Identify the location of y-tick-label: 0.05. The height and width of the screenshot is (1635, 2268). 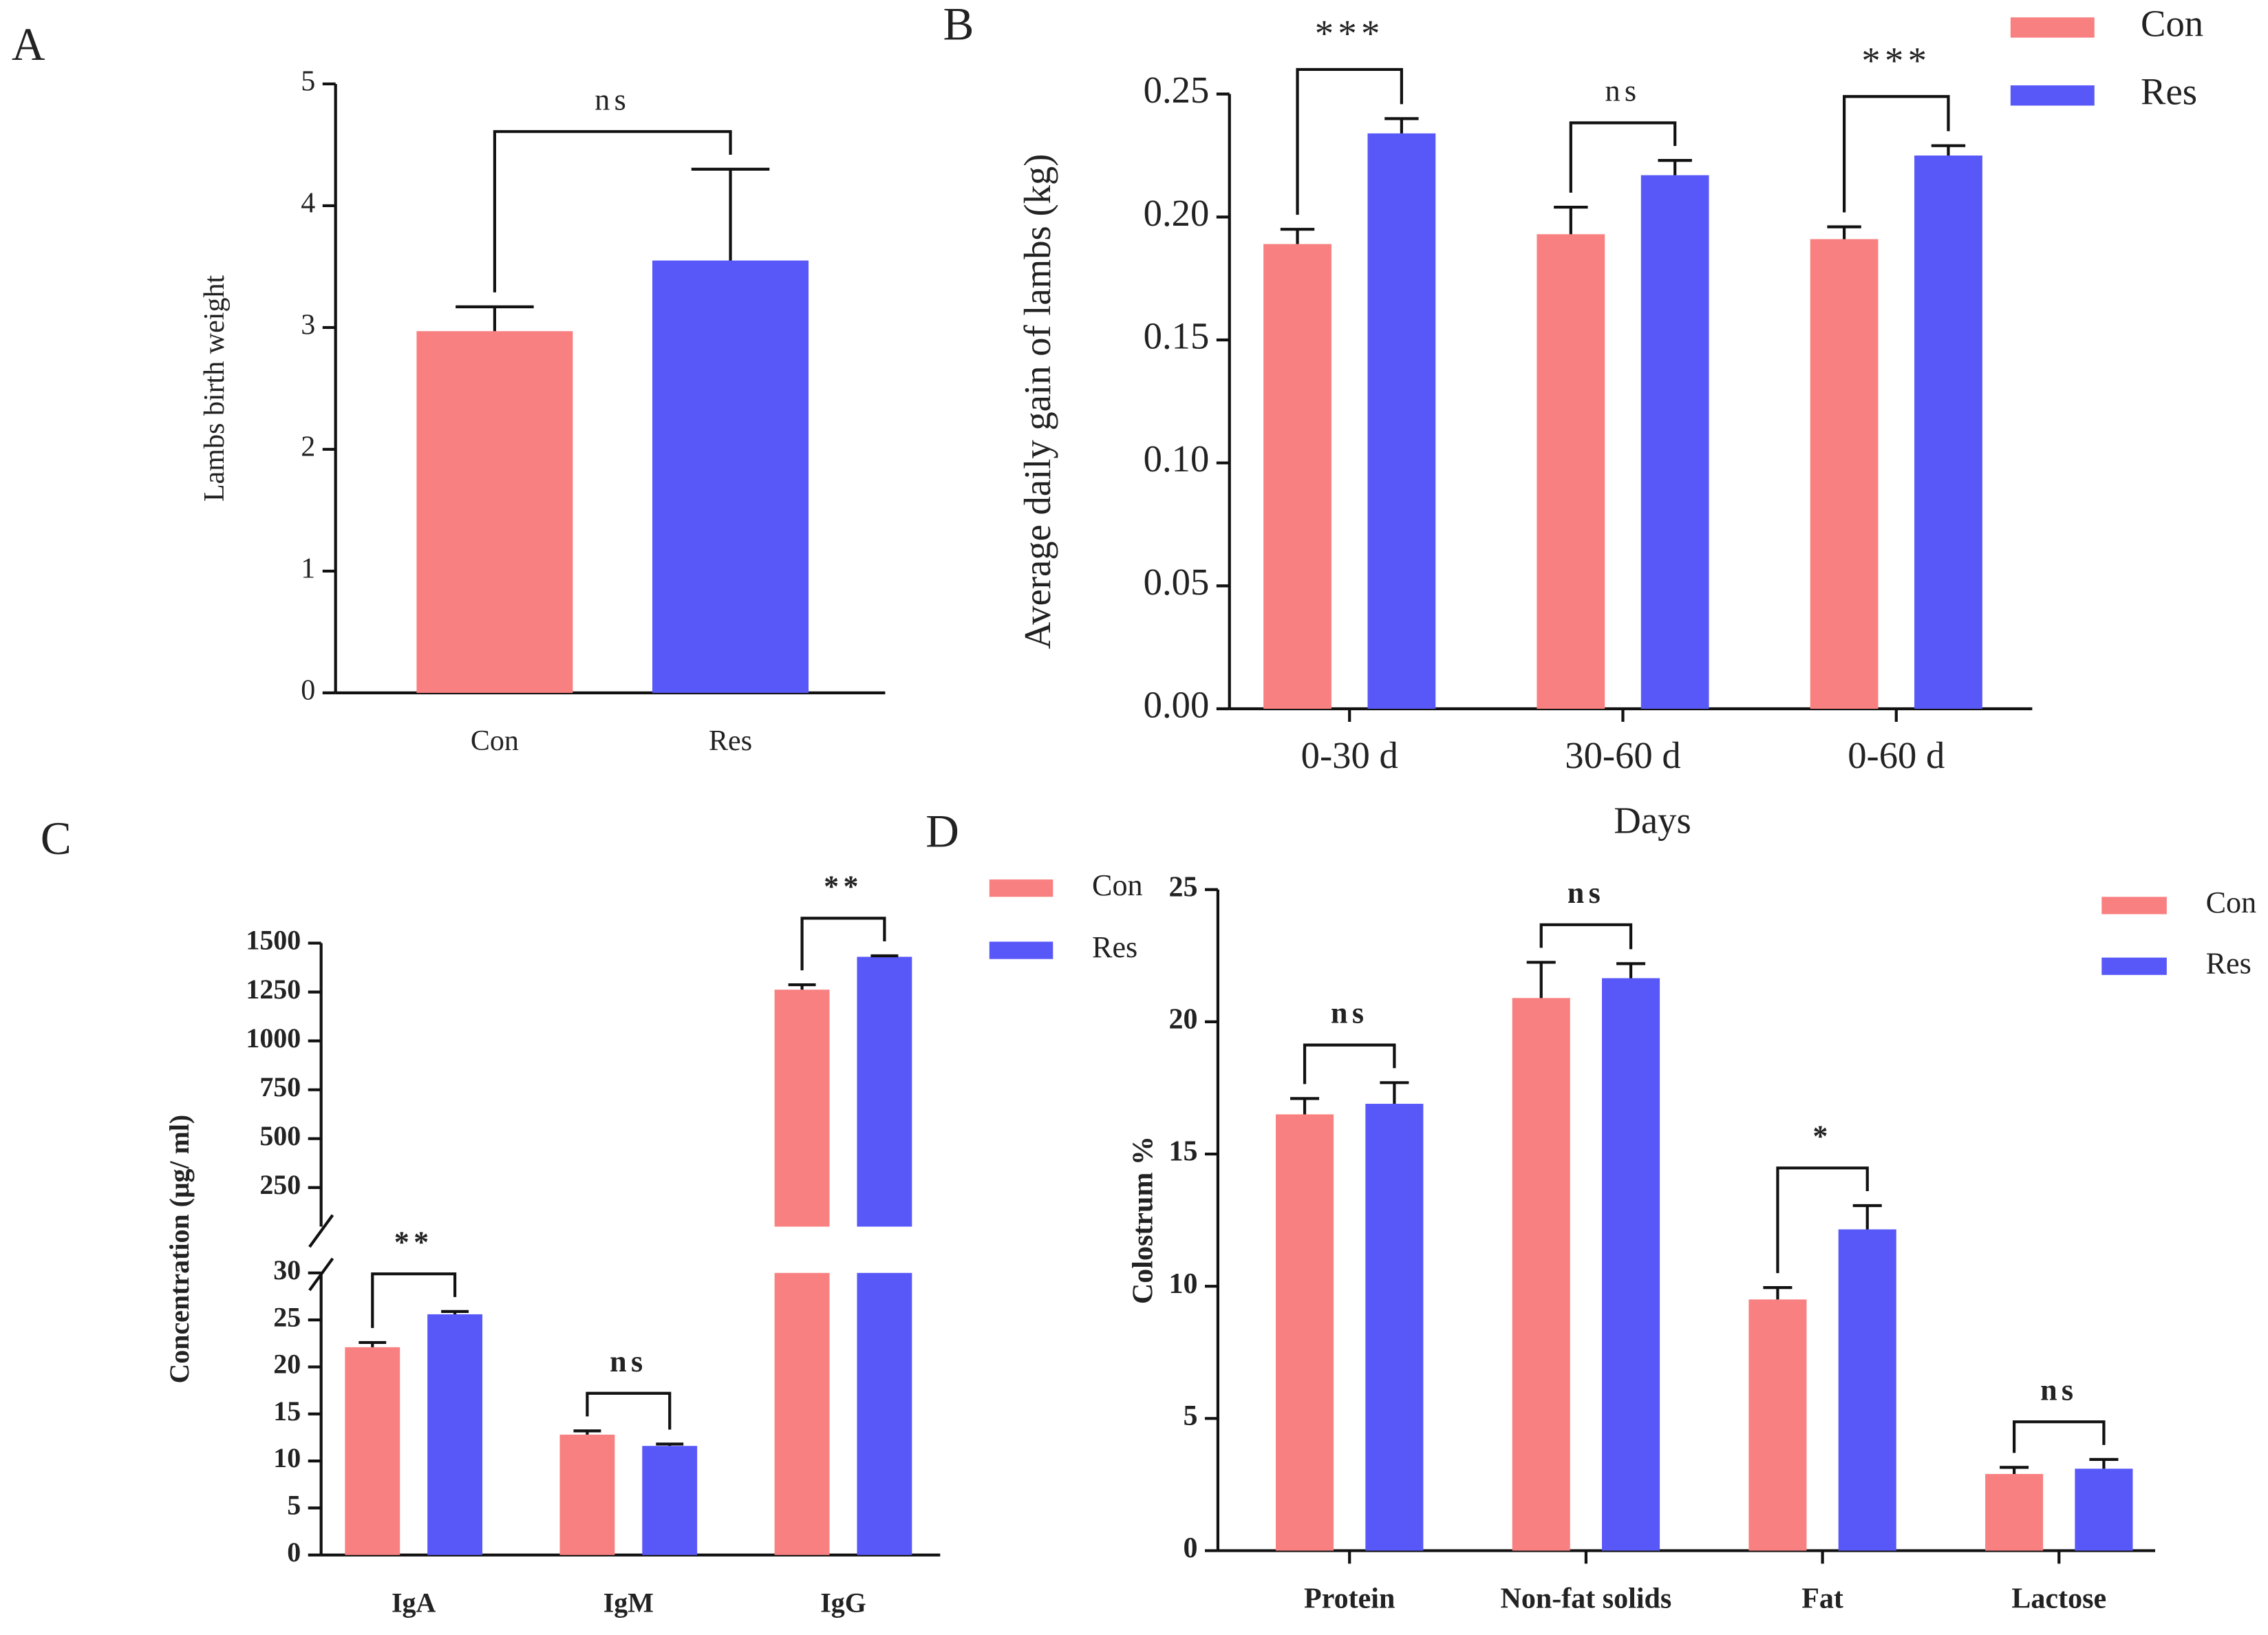
(1177, 582).